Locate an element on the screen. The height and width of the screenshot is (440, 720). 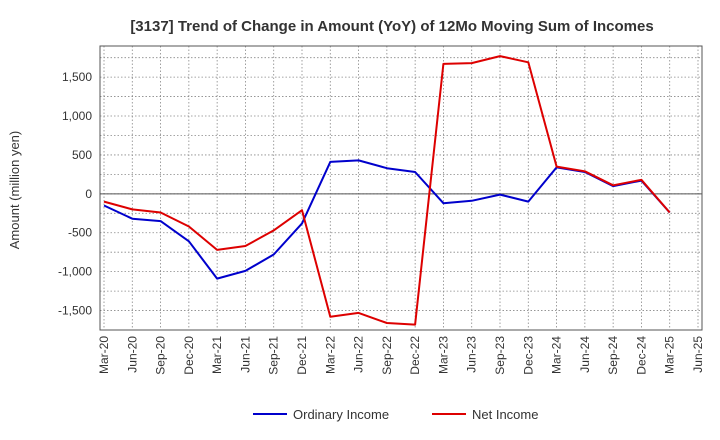
x-tick-label: Sep-22 is located at coordinates (387, 355).